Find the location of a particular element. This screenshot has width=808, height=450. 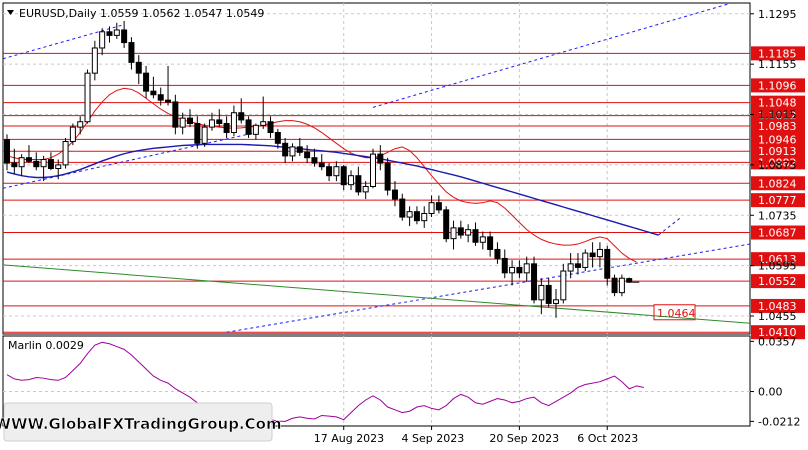

level-price-label: 1.0983 is located at coordinates (777, 126).